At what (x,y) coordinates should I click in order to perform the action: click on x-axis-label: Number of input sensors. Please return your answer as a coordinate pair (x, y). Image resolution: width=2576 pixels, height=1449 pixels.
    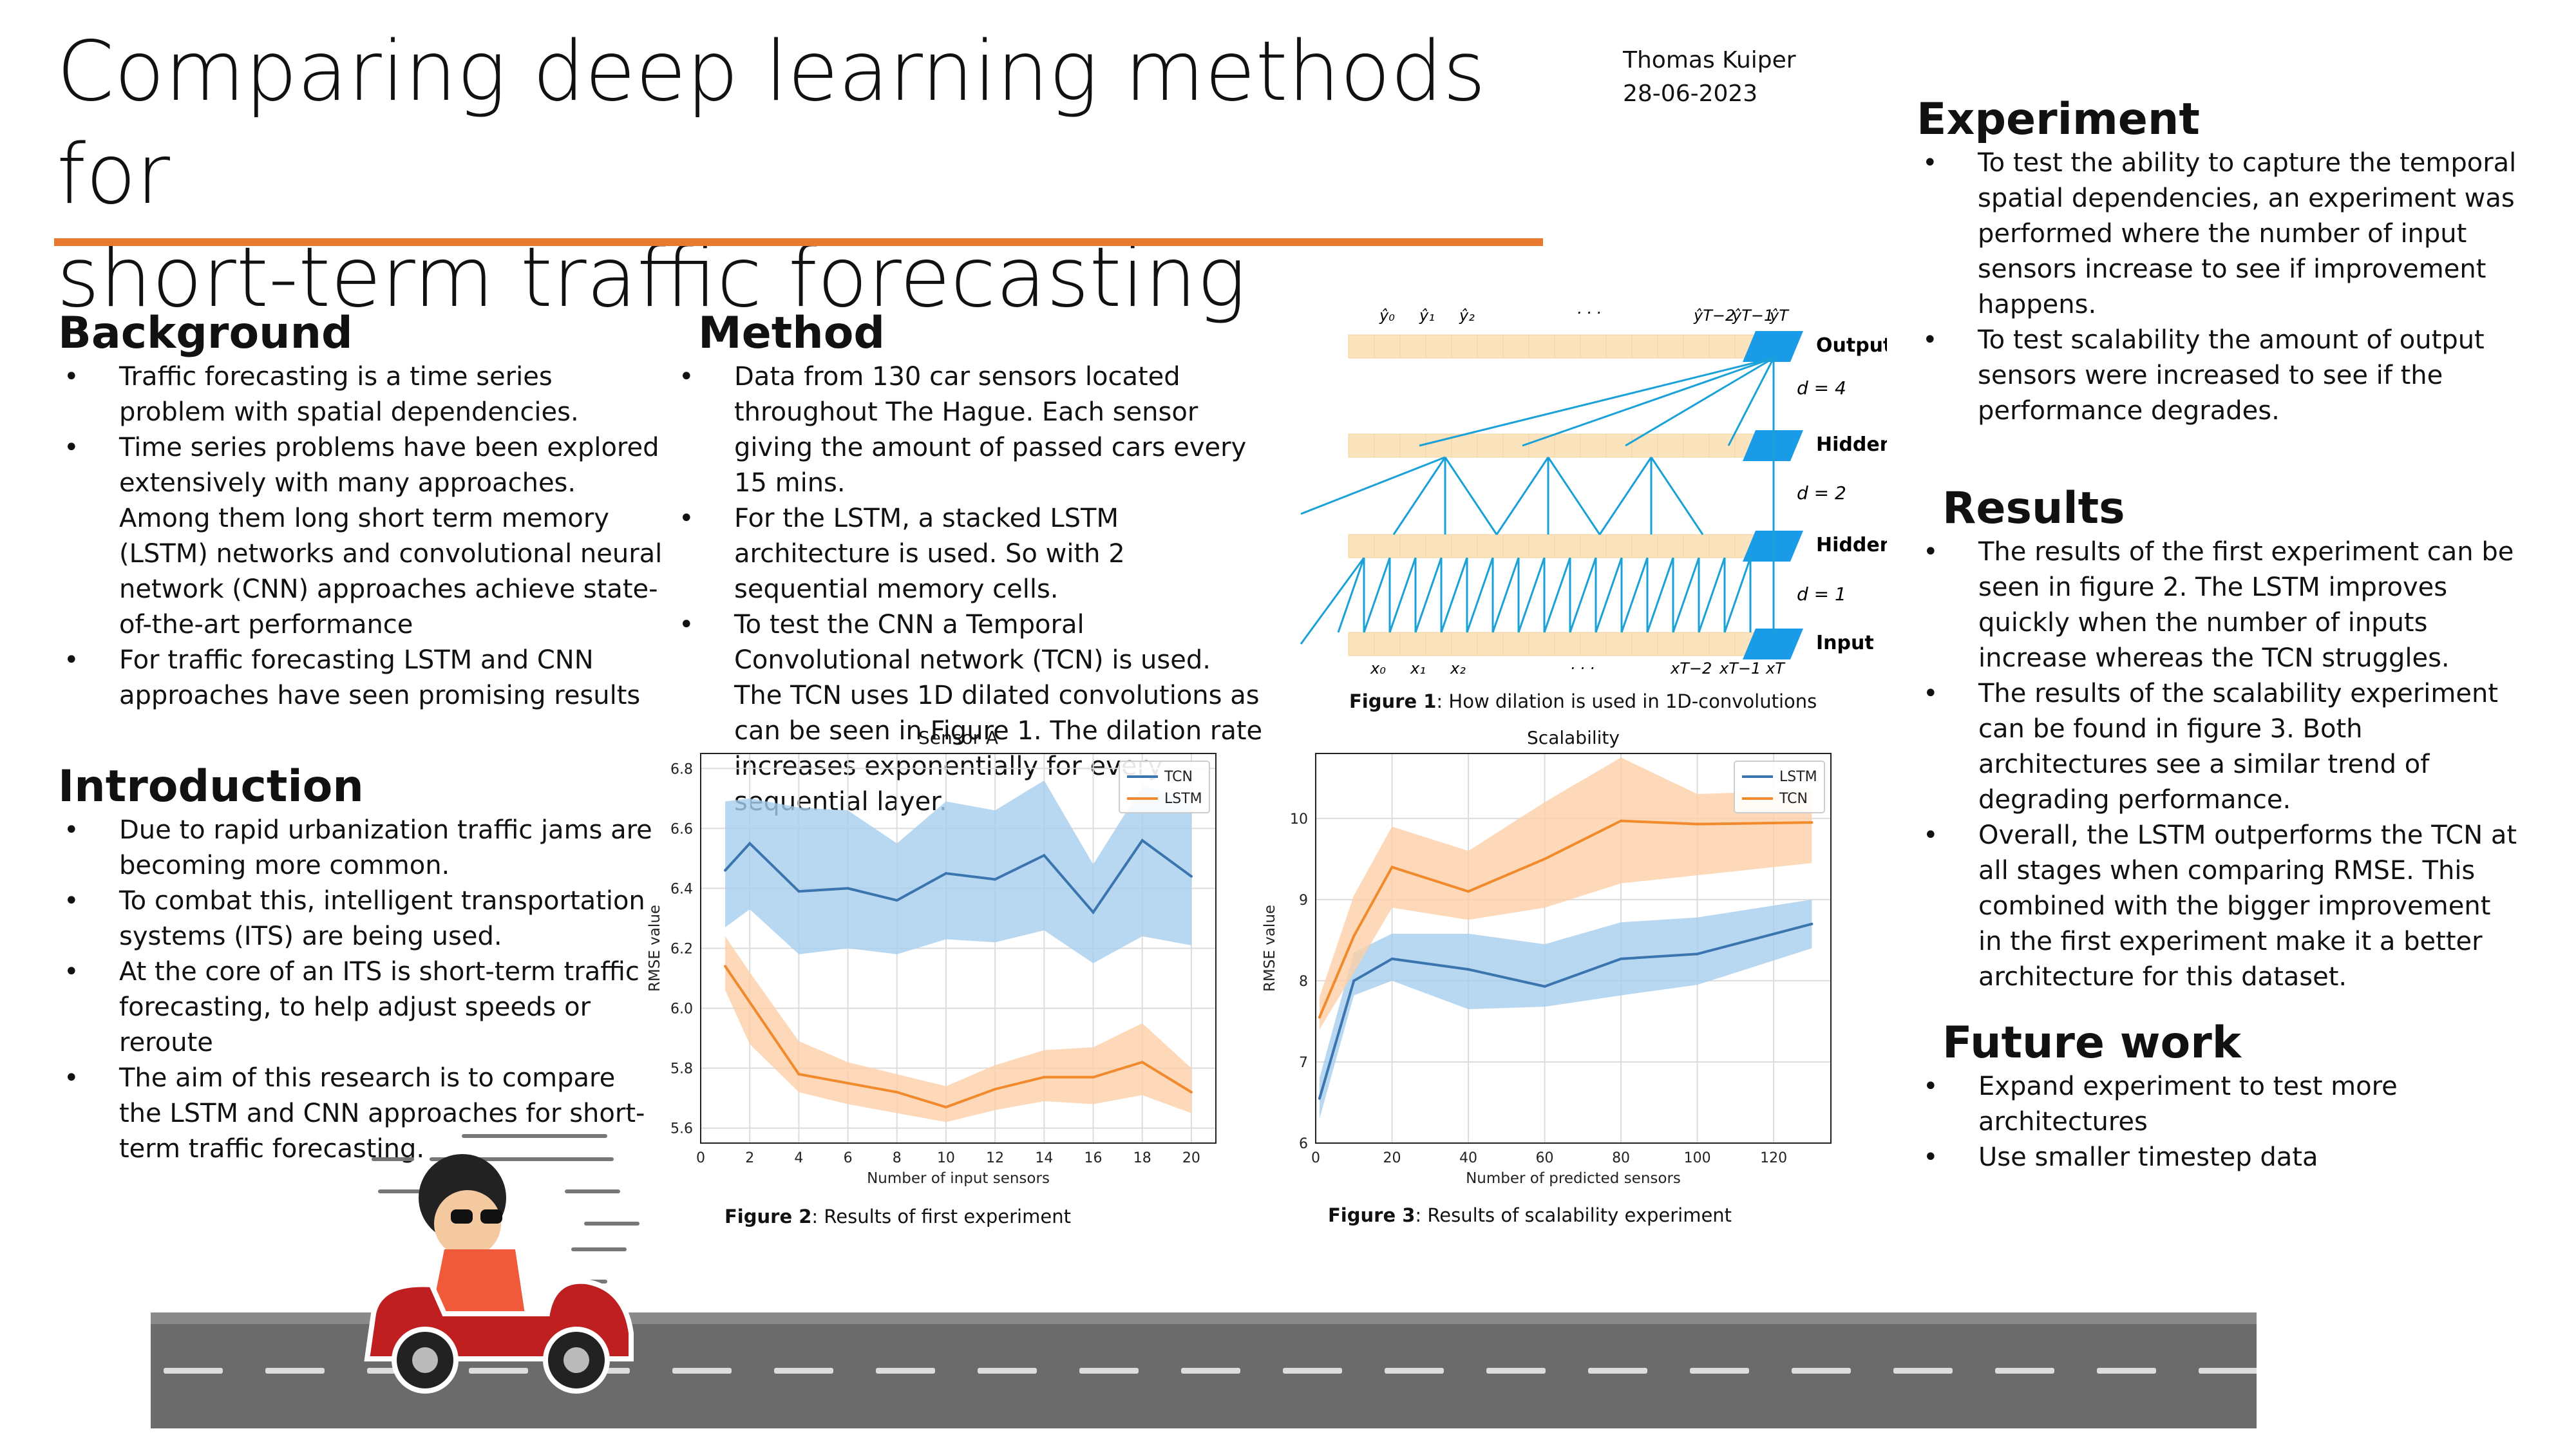
    Looking at the image, I should click on (958, 1178).